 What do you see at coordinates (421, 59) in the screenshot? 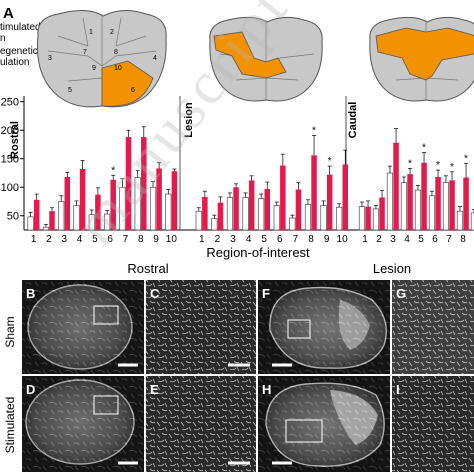
I see `cord-diagram-caudal` at bounding box center [421, 59].